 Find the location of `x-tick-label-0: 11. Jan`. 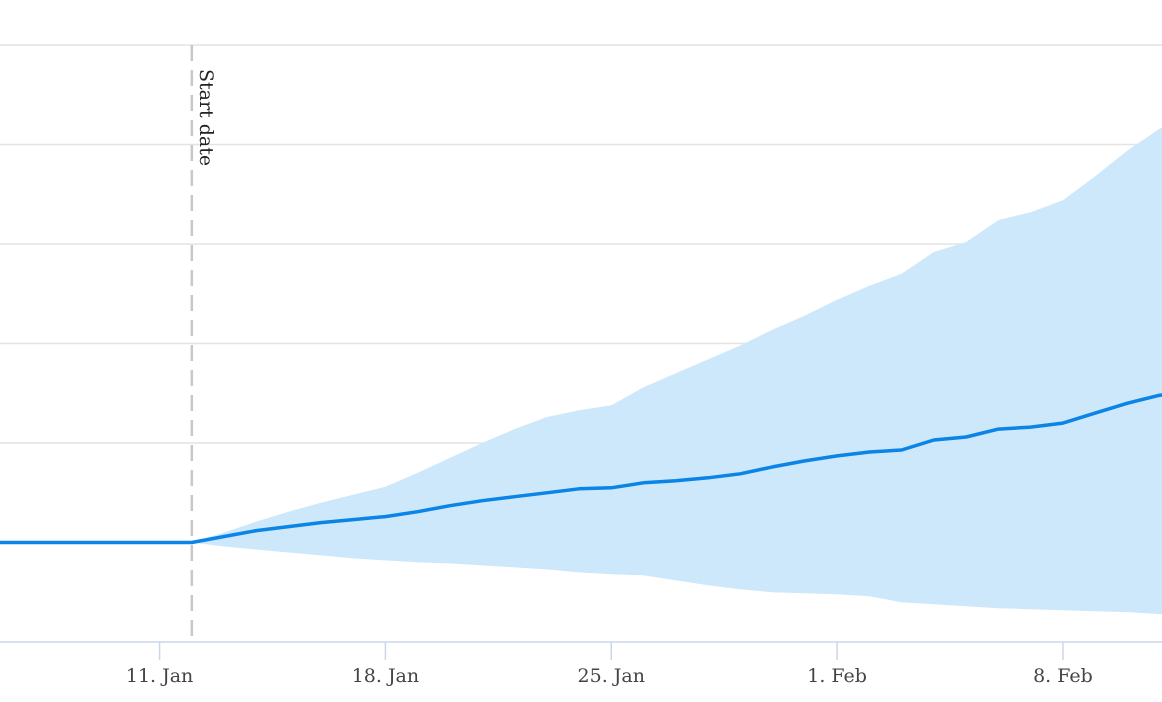

x-tick-label-0: 11. Jan is located at coordinates (159, 676).